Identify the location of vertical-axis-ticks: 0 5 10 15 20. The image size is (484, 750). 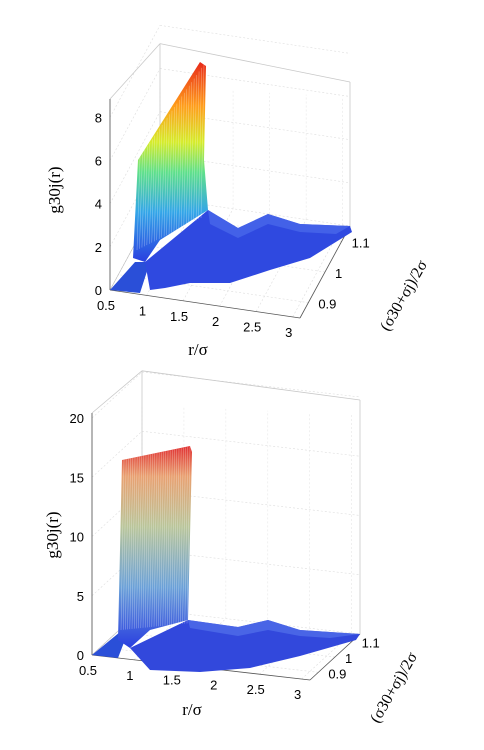
(77, 537).